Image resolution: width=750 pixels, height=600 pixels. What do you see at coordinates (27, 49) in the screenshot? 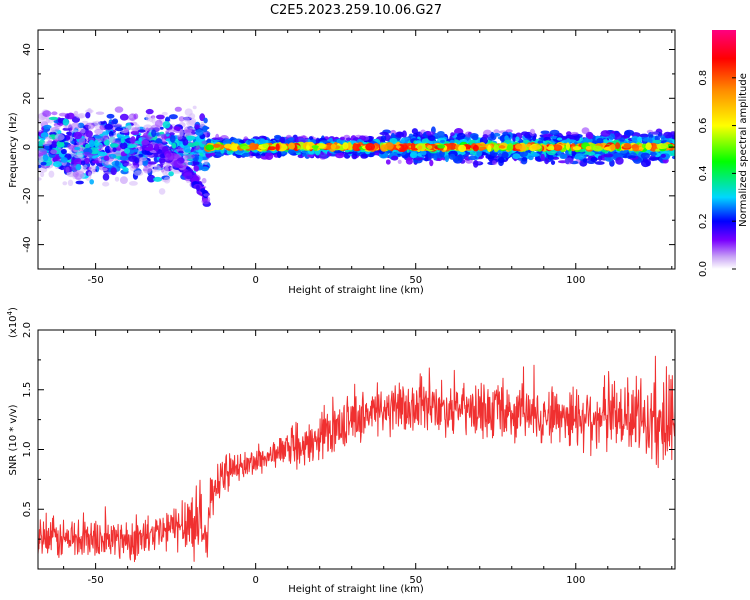
I see `spectrogram-y-tick-label: 40` at bounding box center [27, 49].